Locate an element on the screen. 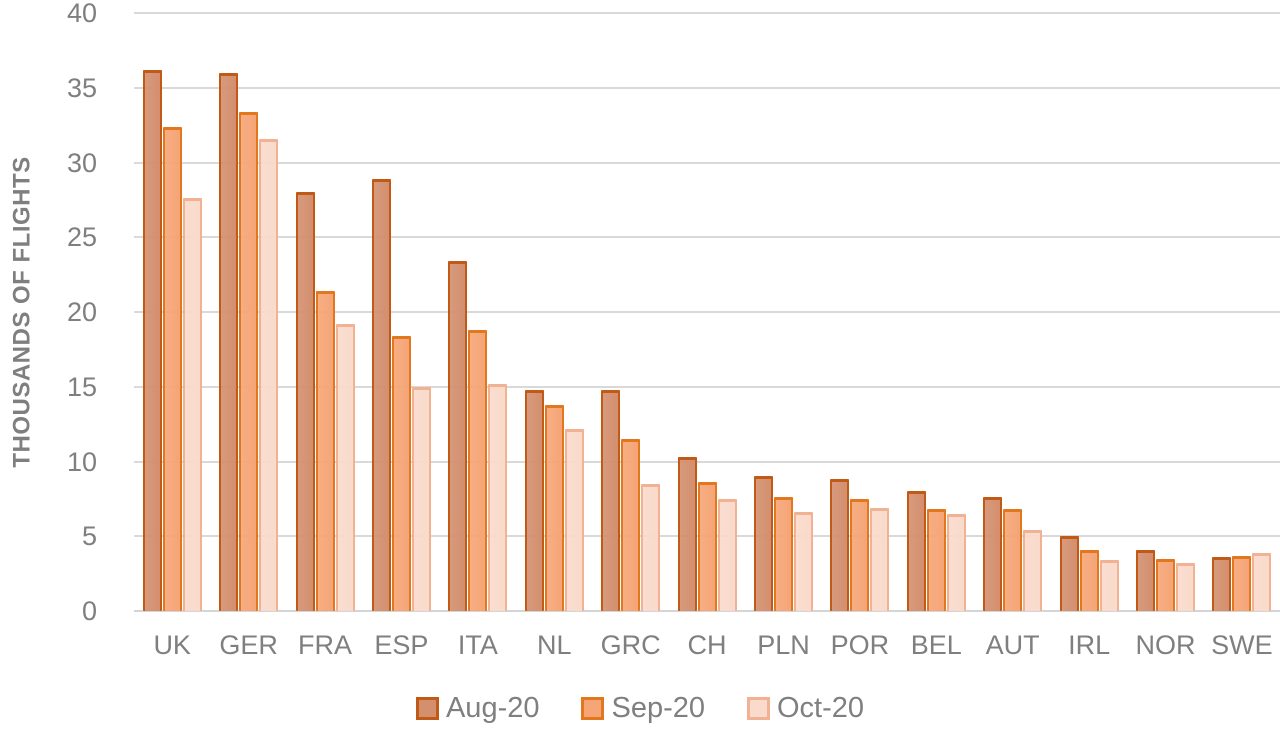  bar-group-bel is located at coordinates (936, 312).